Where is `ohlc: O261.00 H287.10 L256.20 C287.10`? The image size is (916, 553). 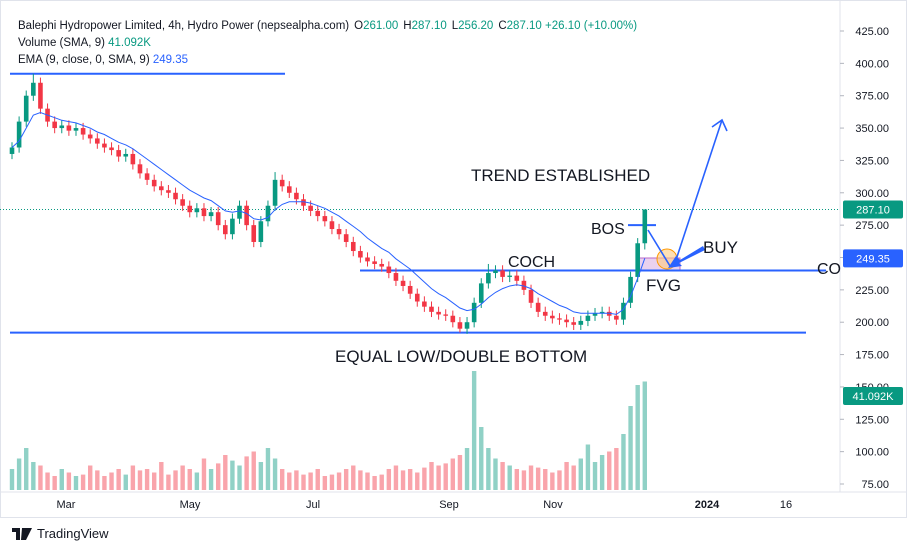 ohlc: O261.00 H287.10 L256.20 C287.10 is located at coordinates (445, 26).